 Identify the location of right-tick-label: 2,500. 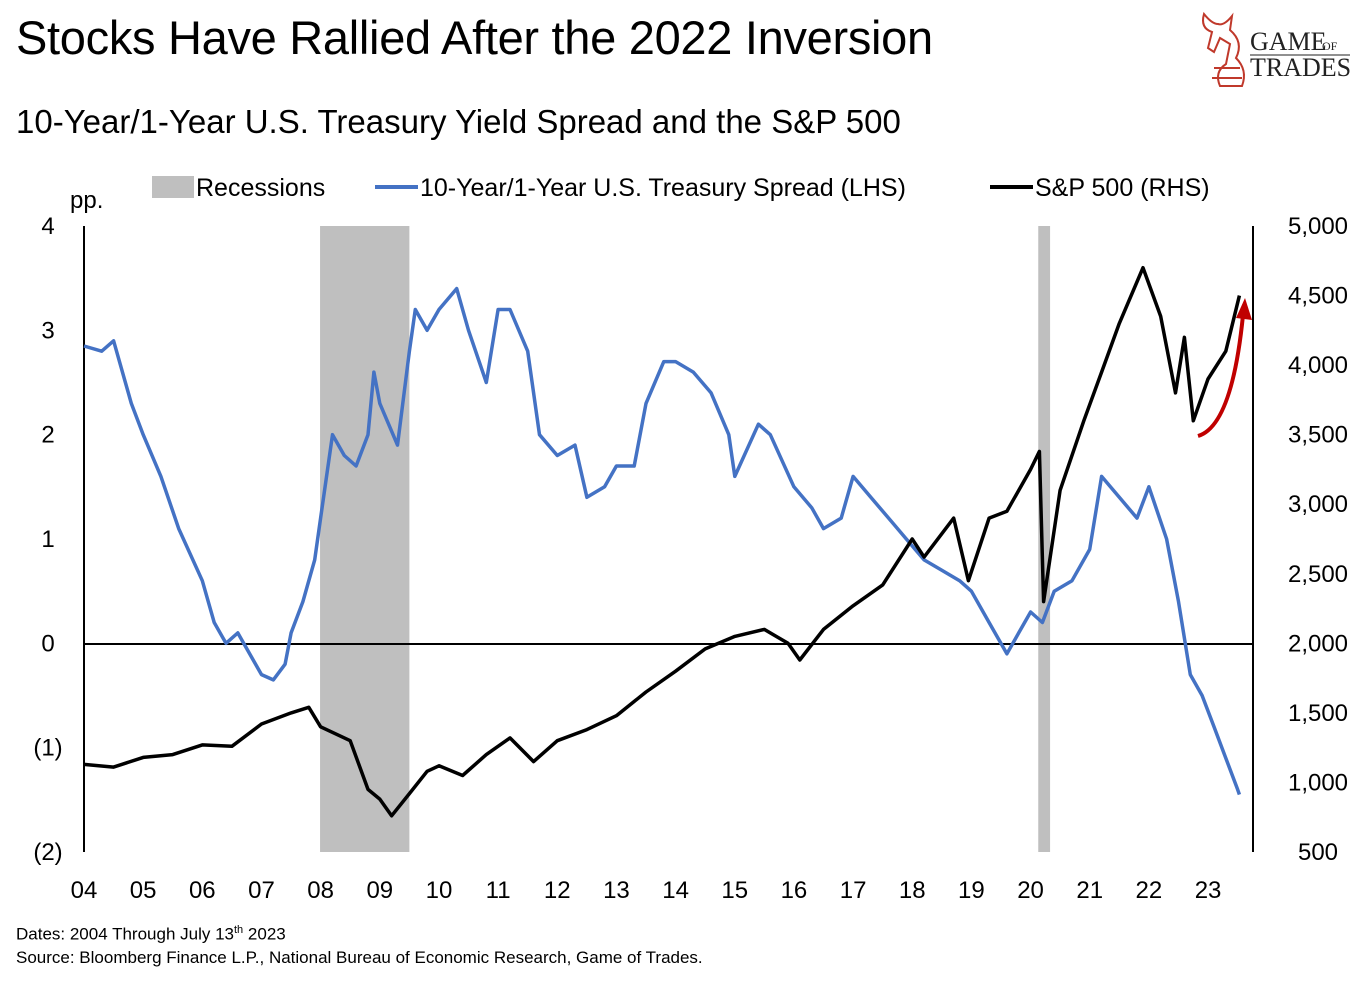
(1318, 574).